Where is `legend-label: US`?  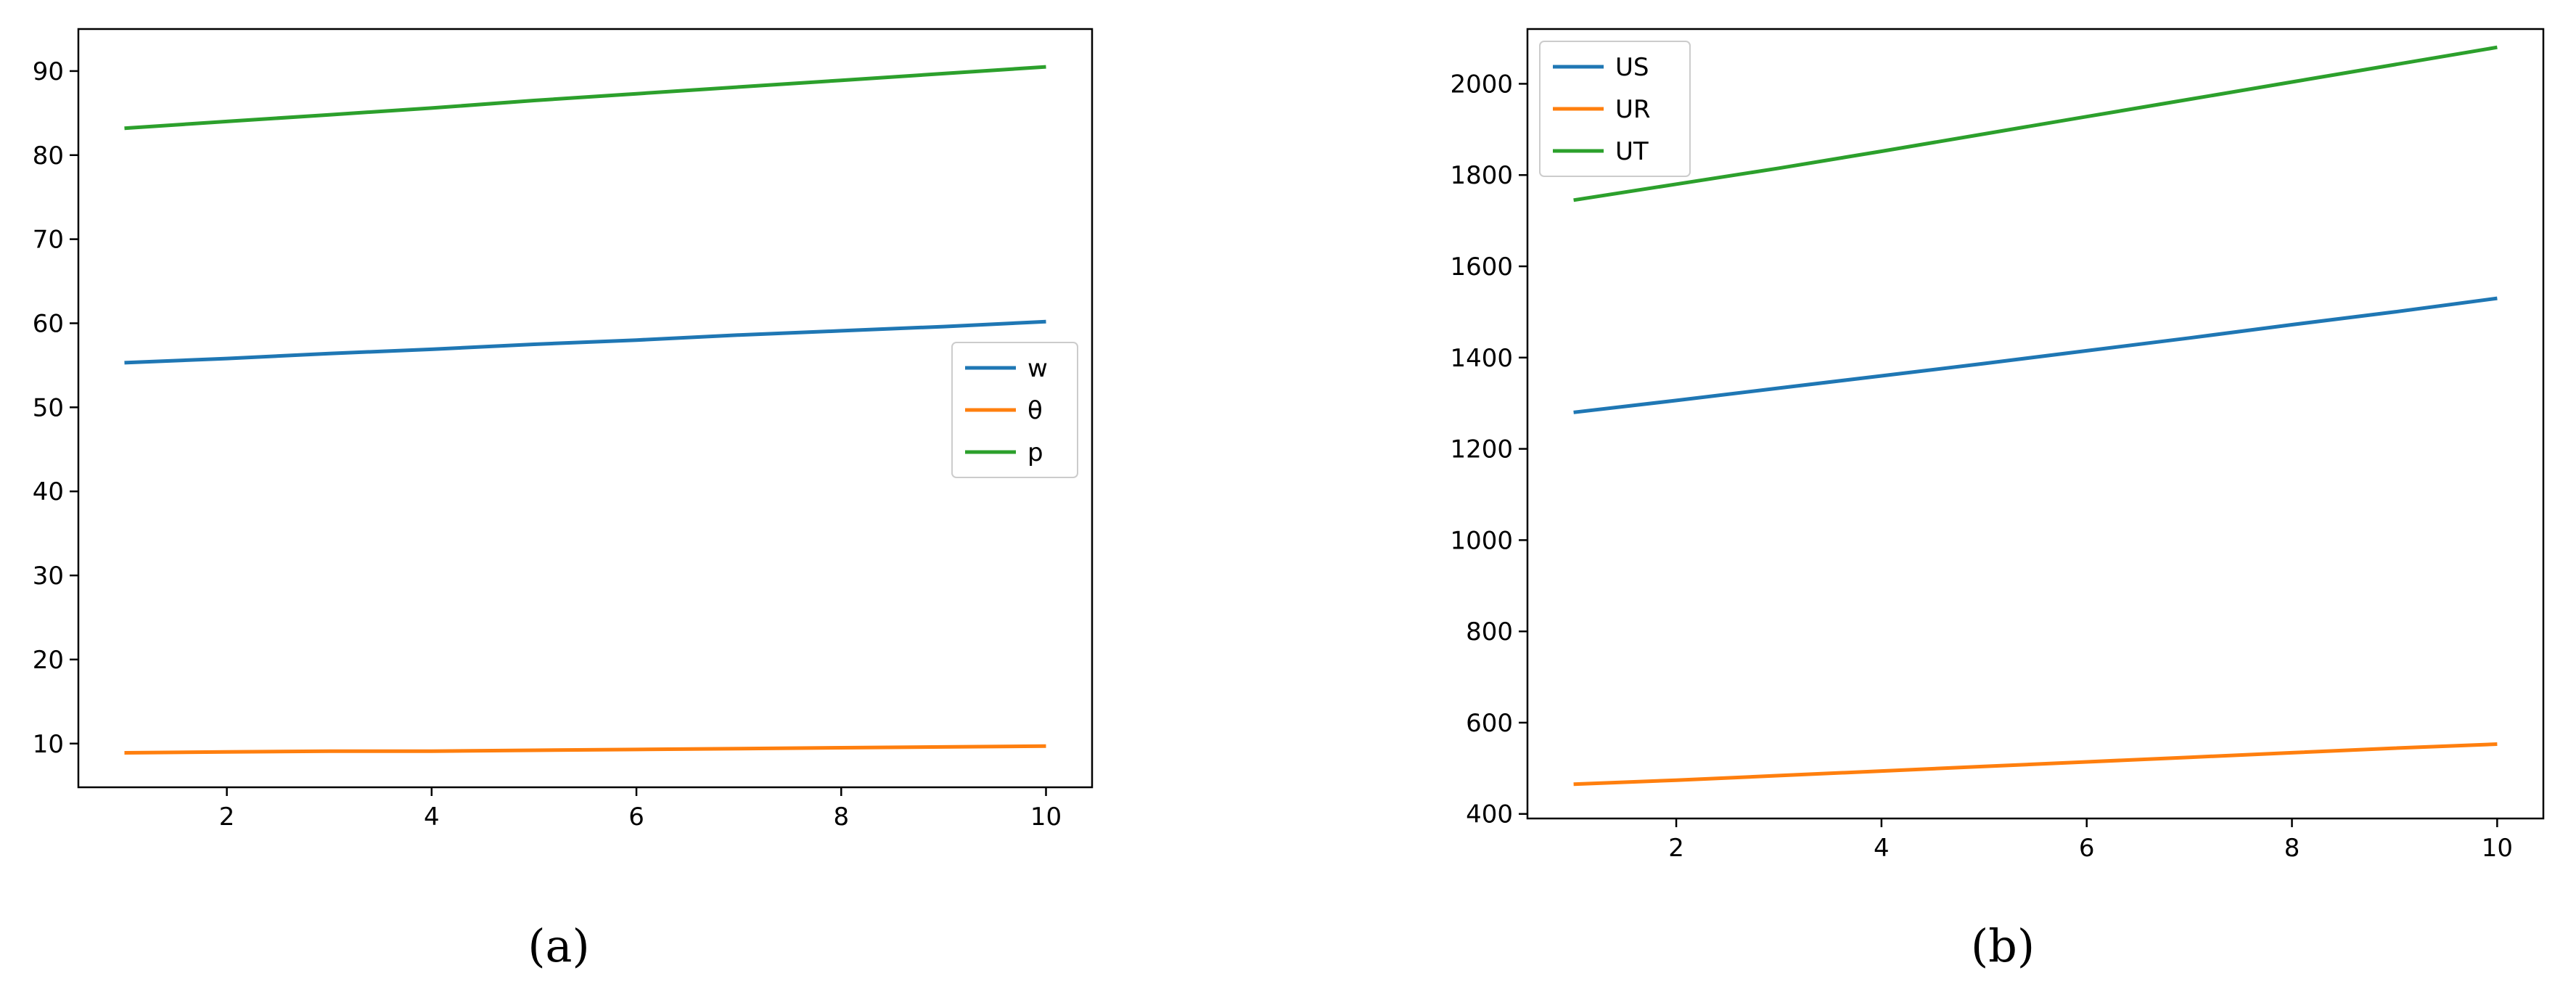 legend-label: US is located at coordinates (1632, 67).